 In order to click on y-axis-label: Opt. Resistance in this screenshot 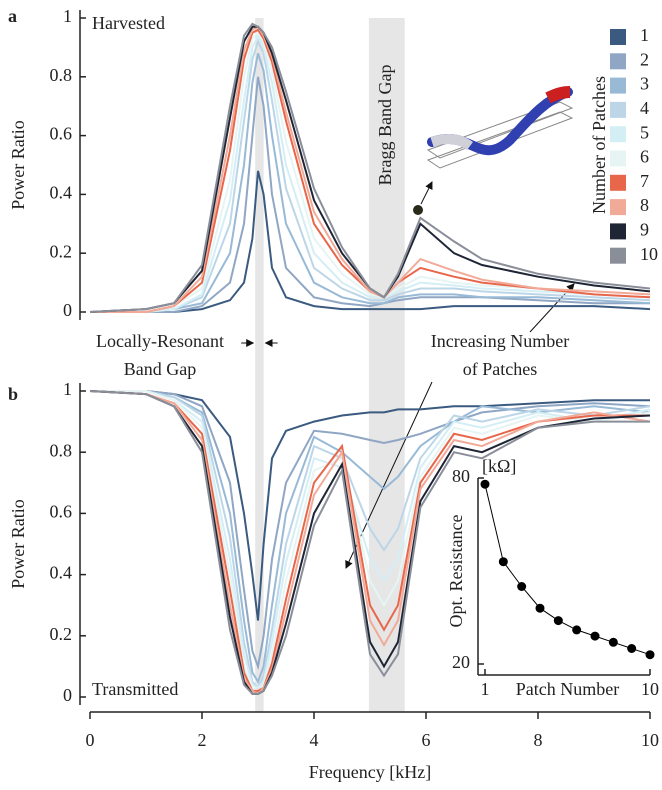, I will do `click(456, 571)`.